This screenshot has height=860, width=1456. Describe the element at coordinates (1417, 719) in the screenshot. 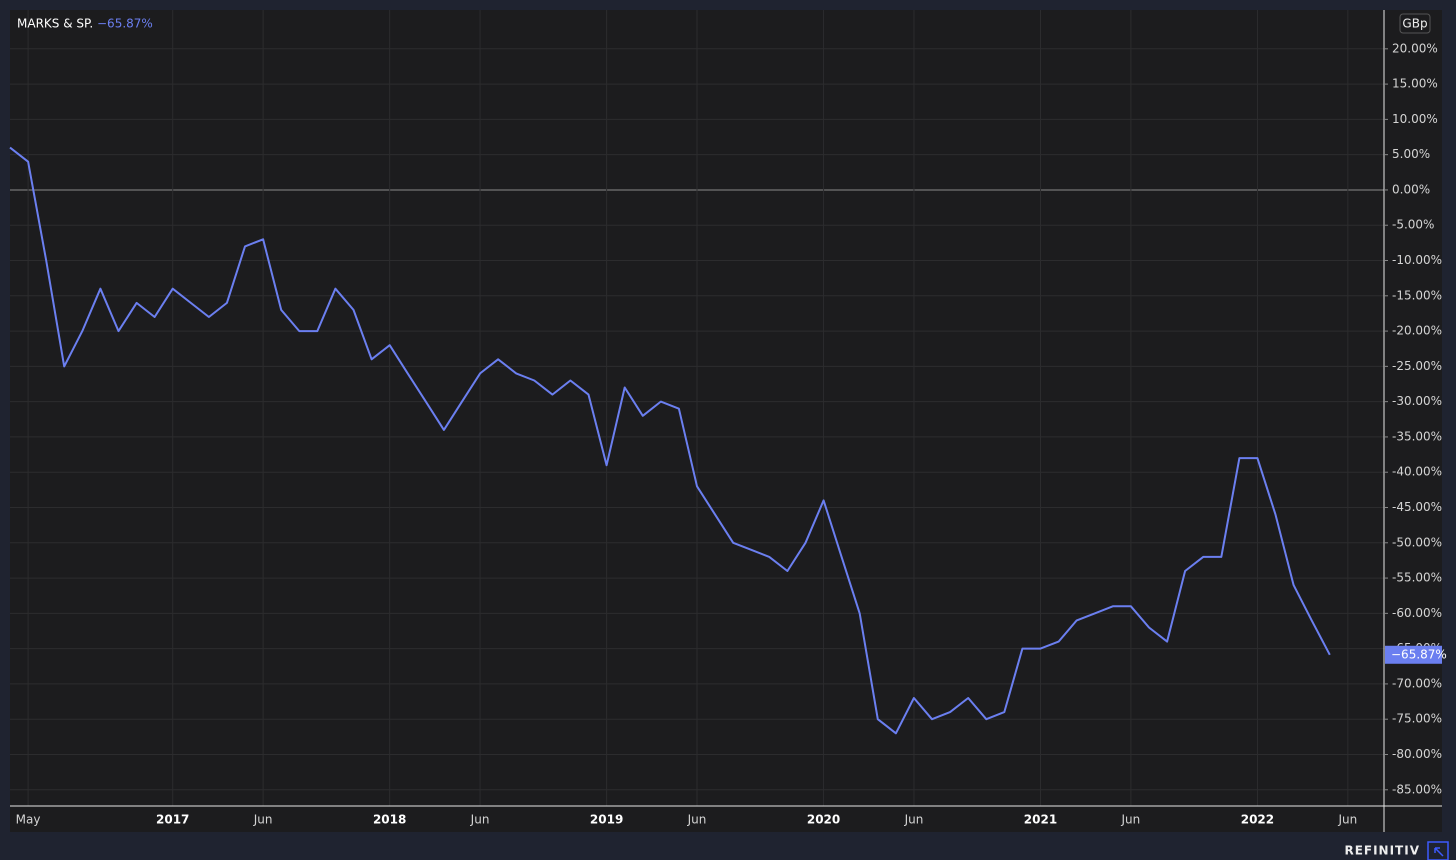

I see `y-tick-label: -75.00%` at that location.